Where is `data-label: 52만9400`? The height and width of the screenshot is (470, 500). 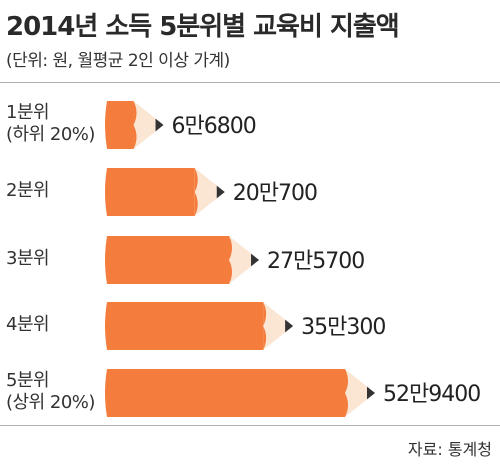 data-label: 52만9400 is located at coordinates (431, 394).